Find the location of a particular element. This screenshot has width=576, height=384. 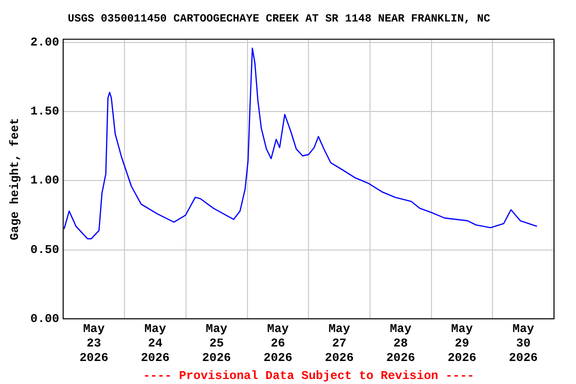

y-tick-label: 0.00 is located at coordinates (45, 319).